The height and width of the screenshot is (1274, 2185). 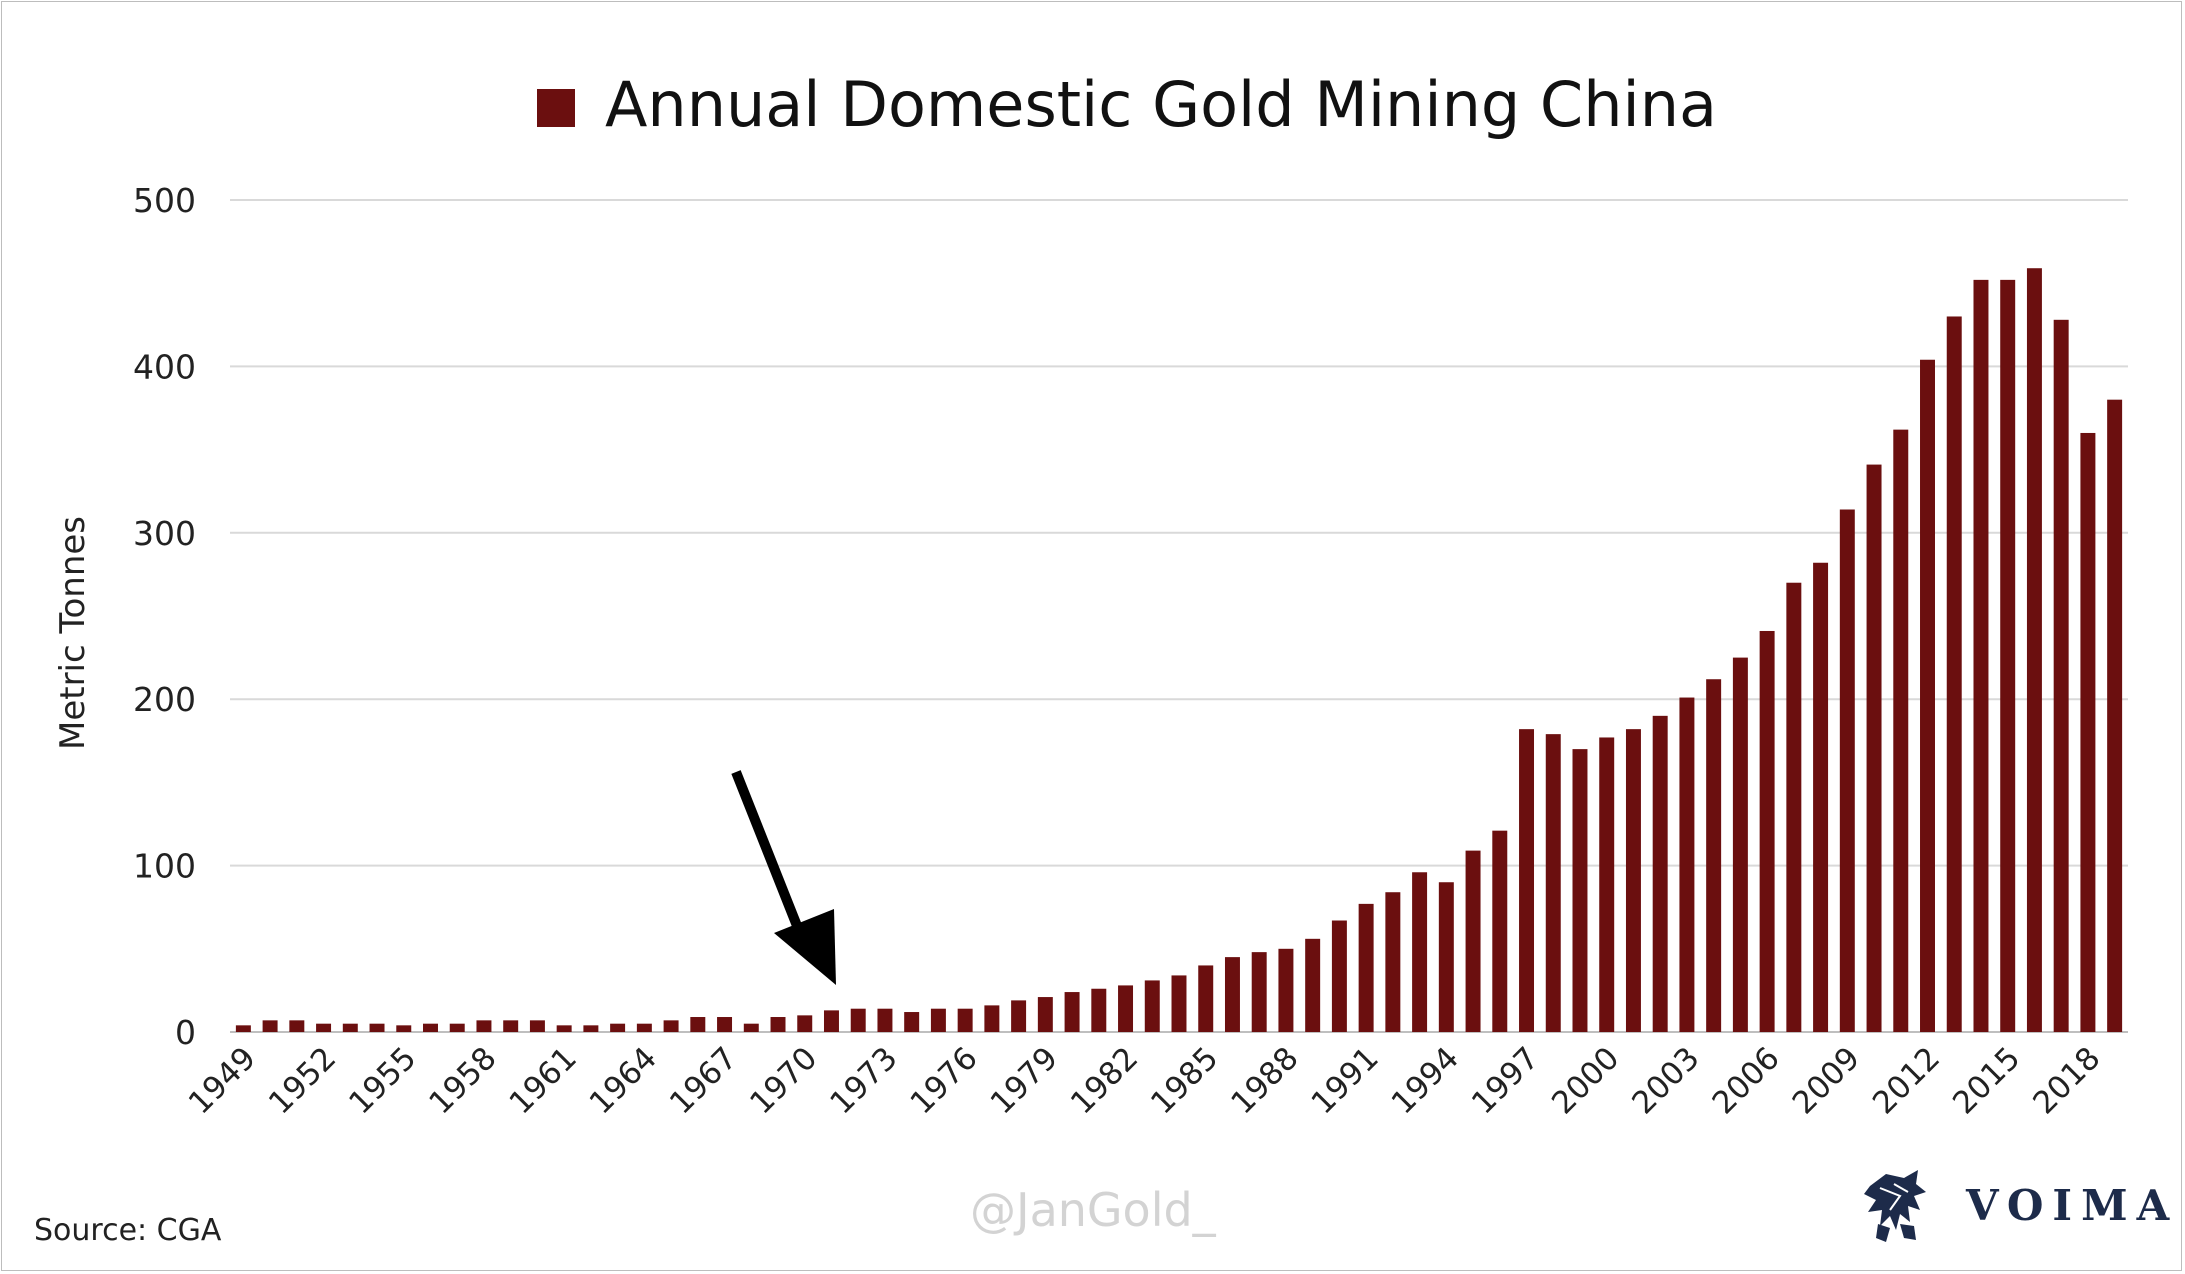 I want to click on y-tick-label: 400, so click(x=164, y=366).